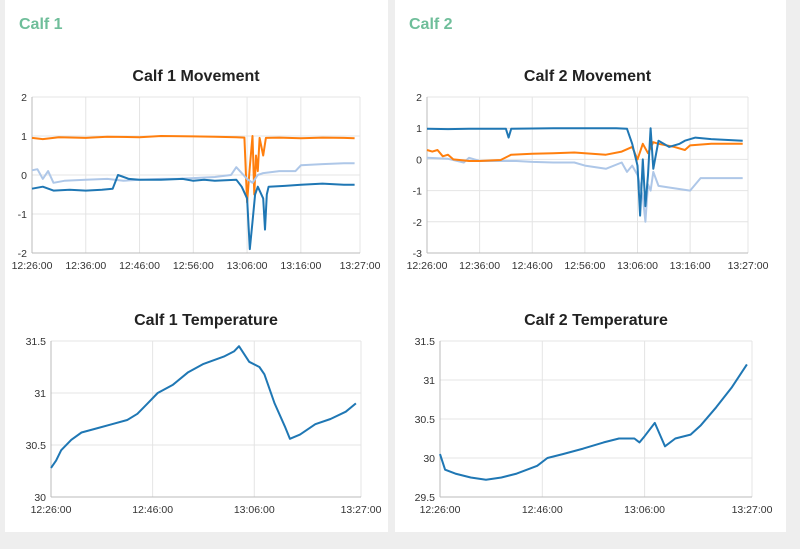 This screenshot has height=549, width=800. What do you see at coordinates (431, 24) in the screenshot?
I see `panel-title: Calf 2` at bounding box center [431, 24].